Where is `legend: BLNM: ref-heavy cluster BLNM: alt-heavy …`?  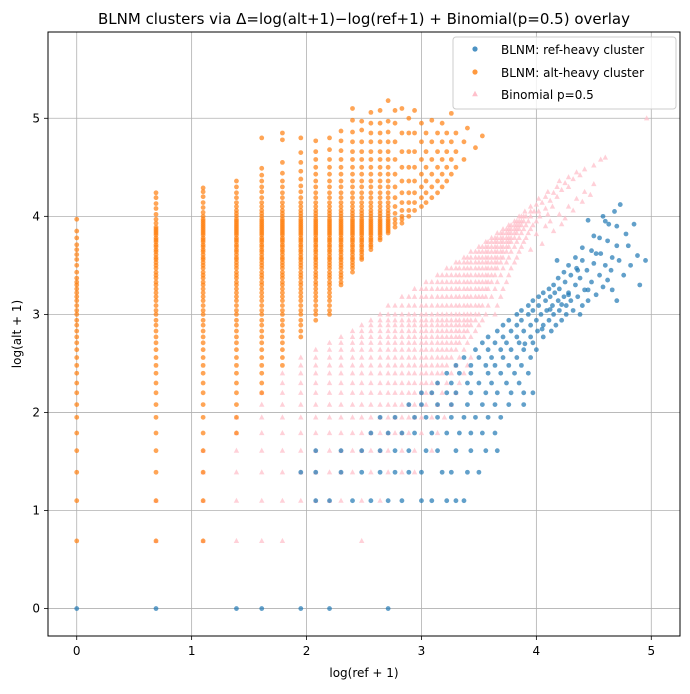
legend: BLNM: ref-heavy cluster BLNM: alt-heavy … is located at coordinates (564, 73).